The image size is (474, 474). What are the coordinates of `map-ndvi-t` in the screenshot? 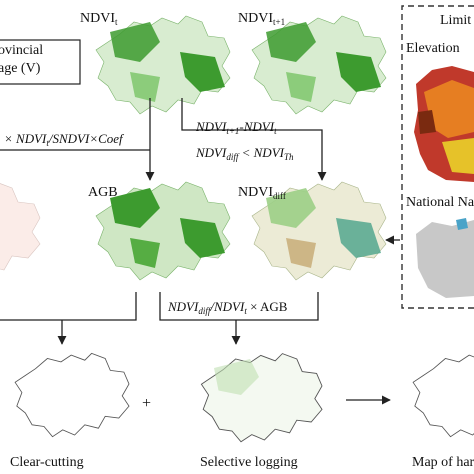 It's located at (163, 65).